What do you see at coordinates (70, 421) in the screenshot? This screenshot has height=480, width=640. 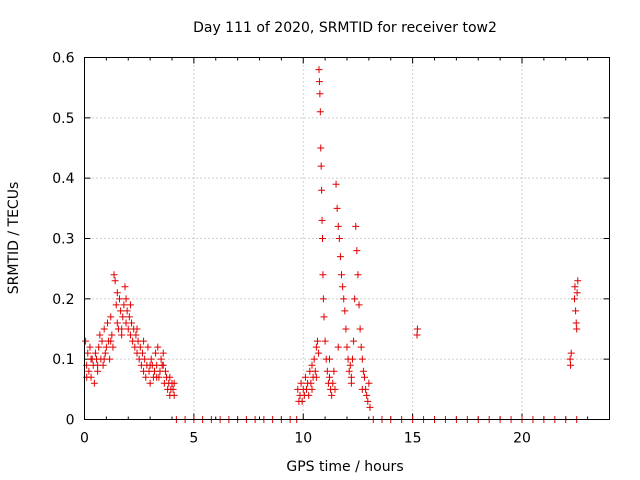 I see `y-tick-label: 0` at bounding box center [70, 421].